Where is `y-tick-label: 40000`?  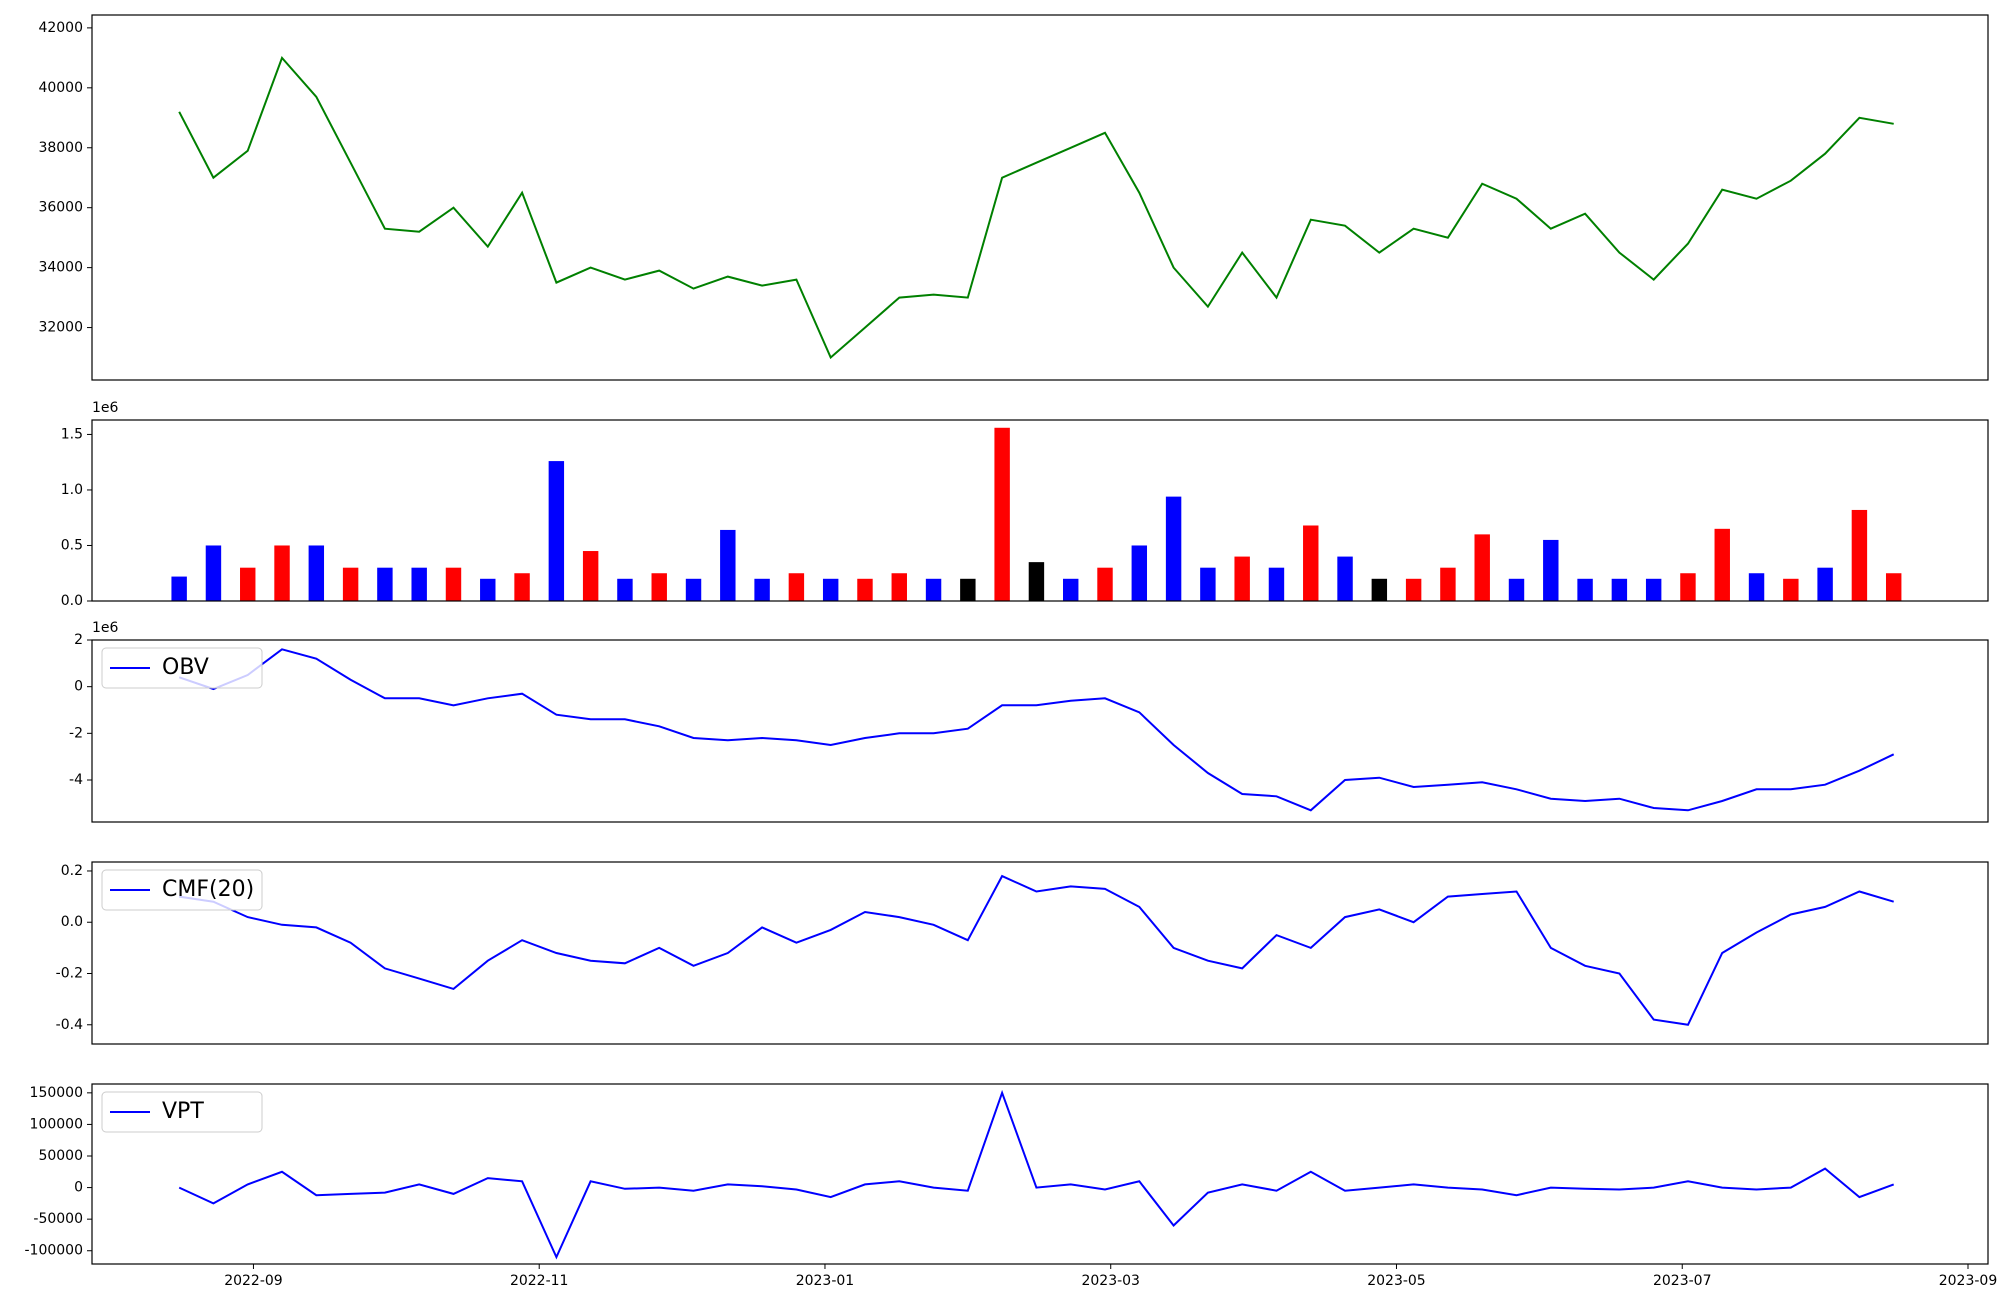
y-tick-label: 40000 is located at coordinates (60, 88).